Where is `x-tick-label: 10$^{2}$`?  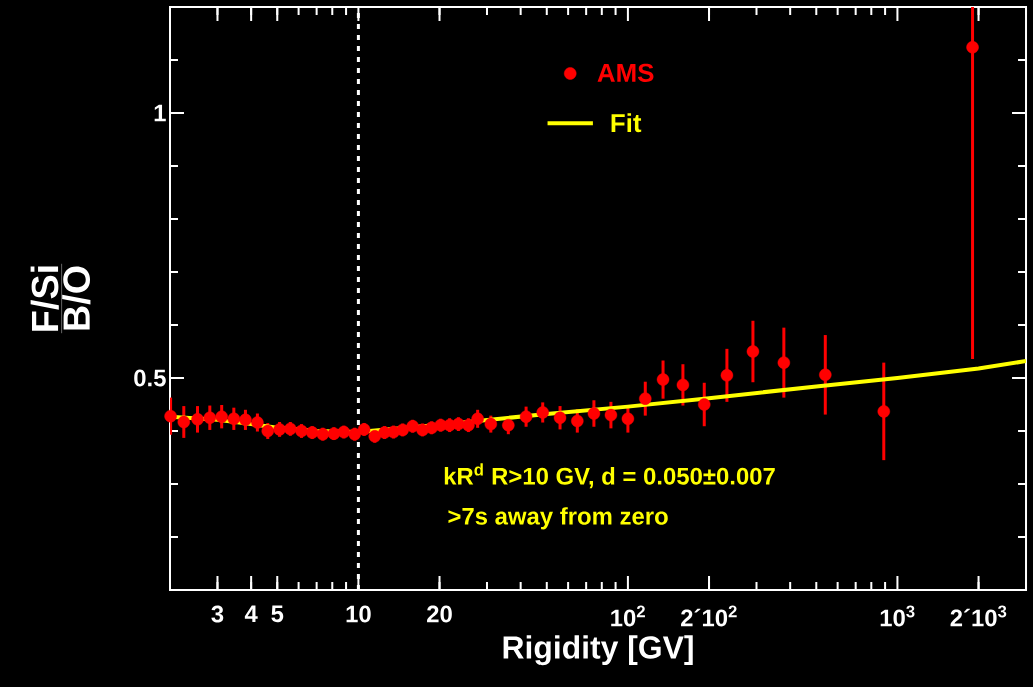 x-tick-label: 10$^{2}$ is located at coordinates (628, 616).